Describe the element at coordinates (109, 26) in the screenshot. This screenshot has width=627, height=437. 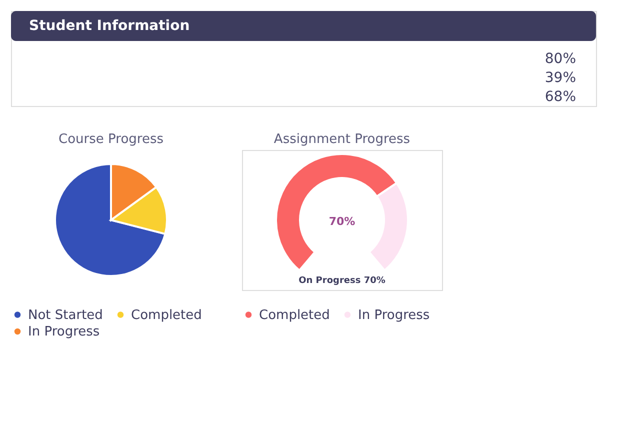
I see `text: Student Information` at that location.